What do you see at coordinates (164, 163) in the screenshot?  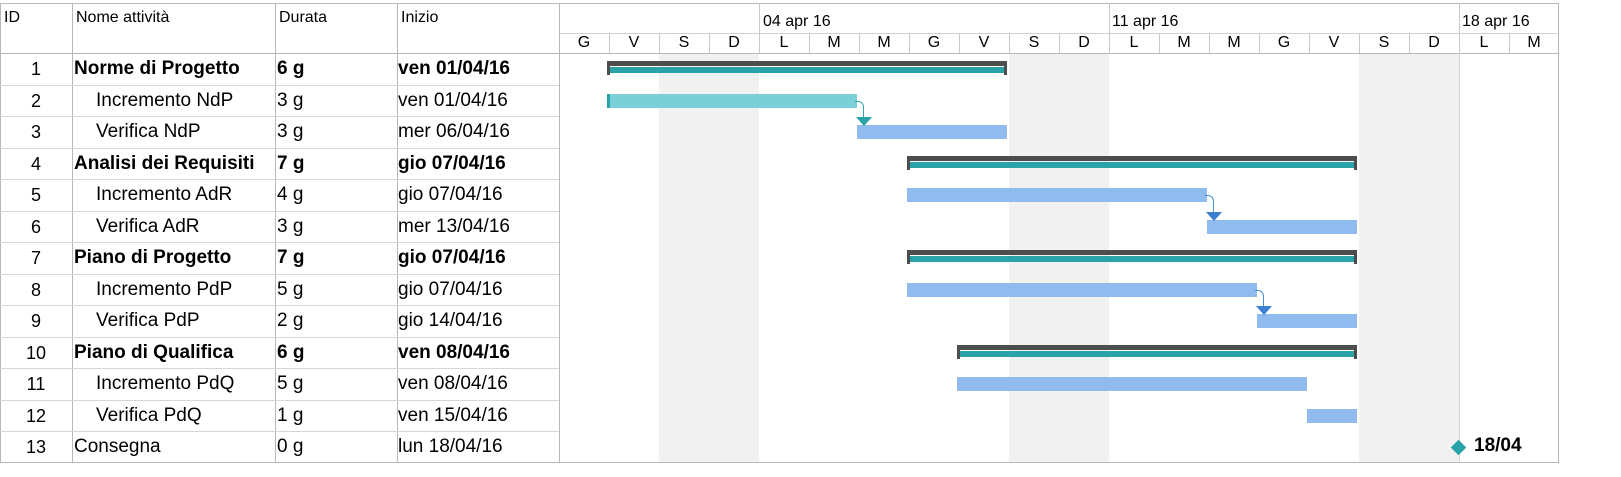 I see `task-name: Analisi dei Requisiti` at bounding box center [164, 163].